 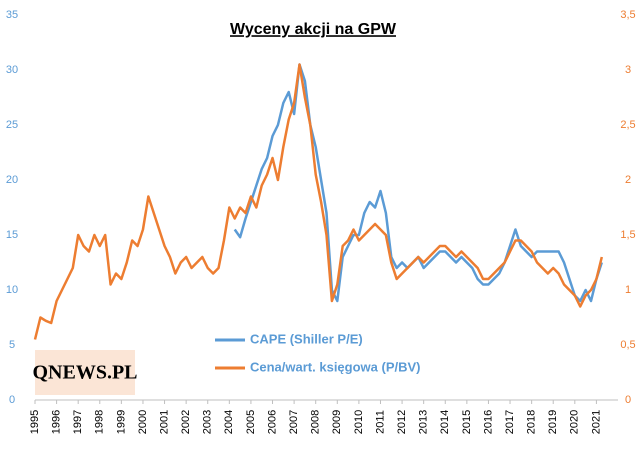 I want to click on y2-tick-label: 0, so click(x=628, y=400).